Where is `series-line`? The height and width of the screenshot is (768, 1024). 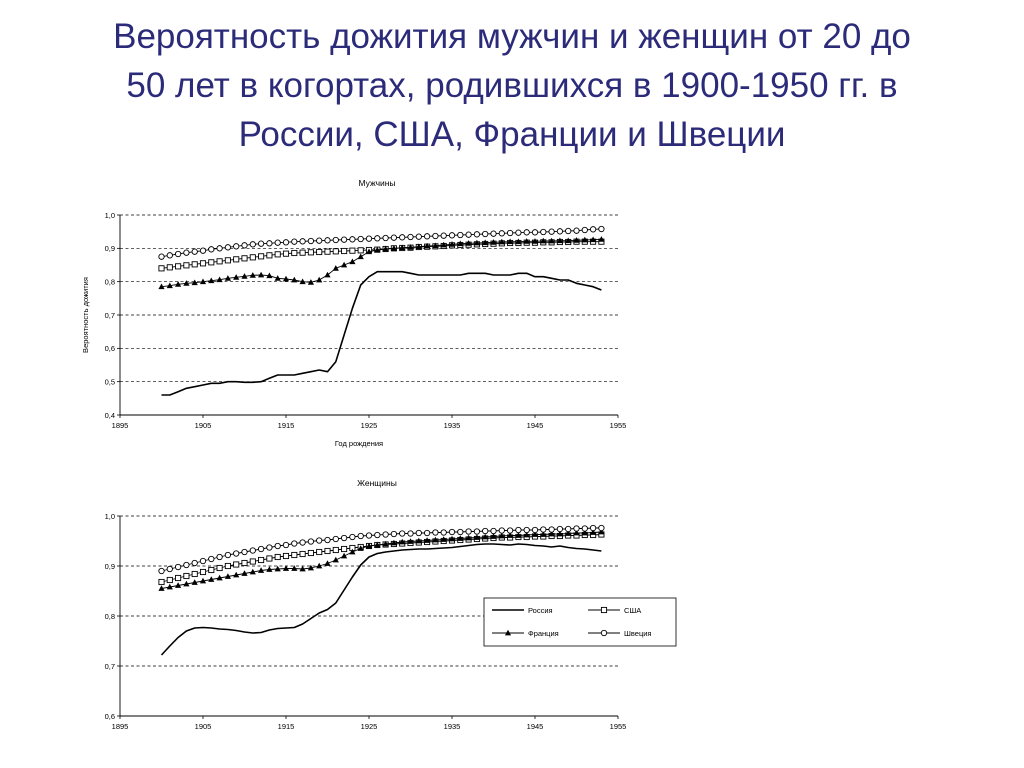 series-line is located at coordinates (381, 560).